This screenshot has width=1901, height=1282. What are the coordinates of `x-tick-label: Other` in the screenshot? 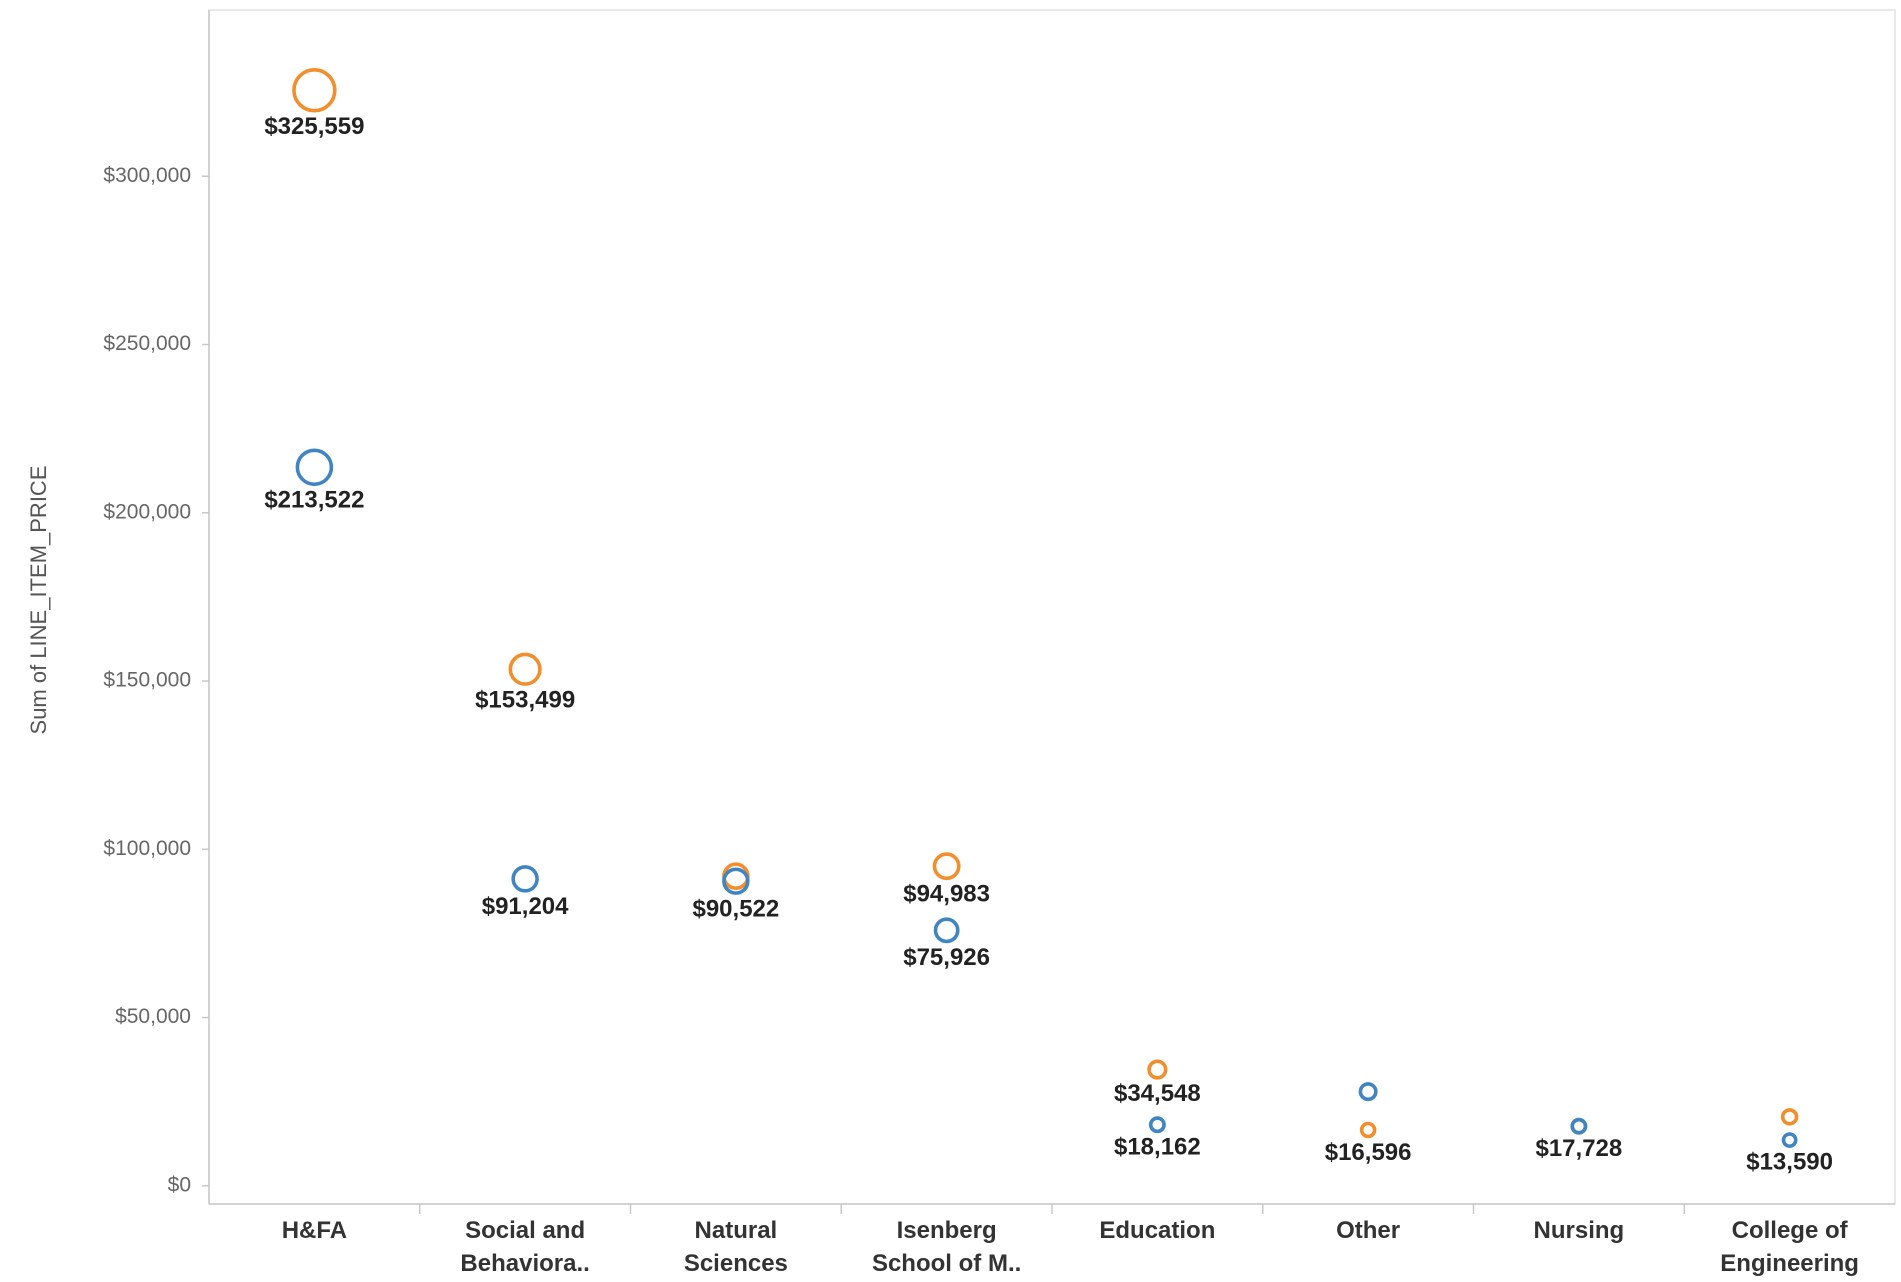 It's located at (1368, 1230).